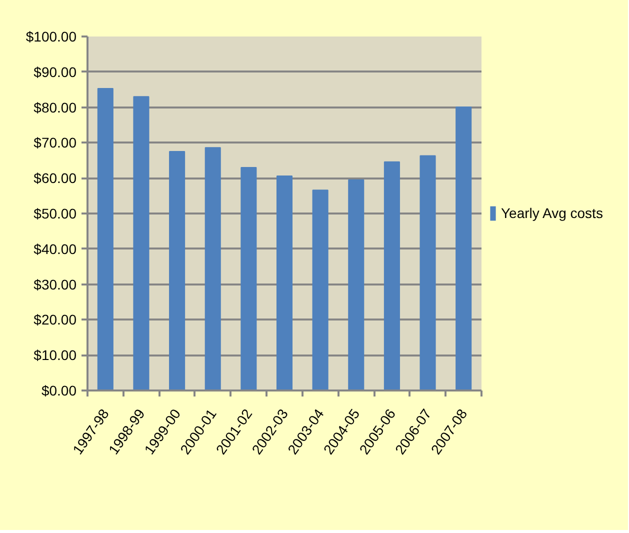 This screenshot has width=629, height=533. Describe the element at coordinates (55, 142) in the screenshot. I see `y-tick-label: $70.00` at that location.